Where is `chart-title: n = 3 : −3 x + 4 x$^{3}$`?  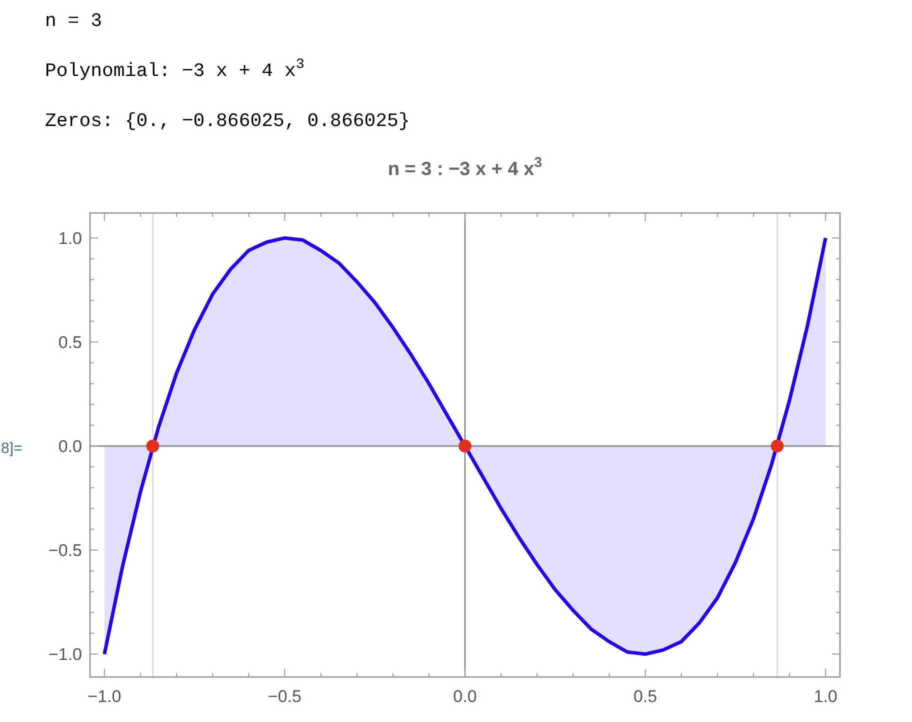 chart-title: n = 3 : −3 x + 4 x$^{3}$ is located at coordinates (465, 167).